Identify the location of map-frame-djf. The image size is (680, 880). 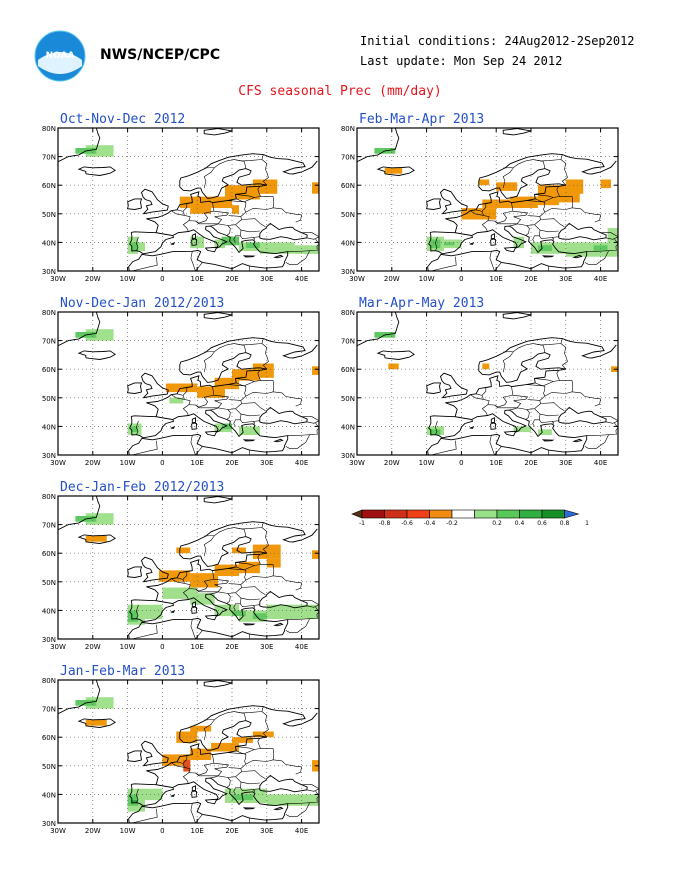
(188, 567).